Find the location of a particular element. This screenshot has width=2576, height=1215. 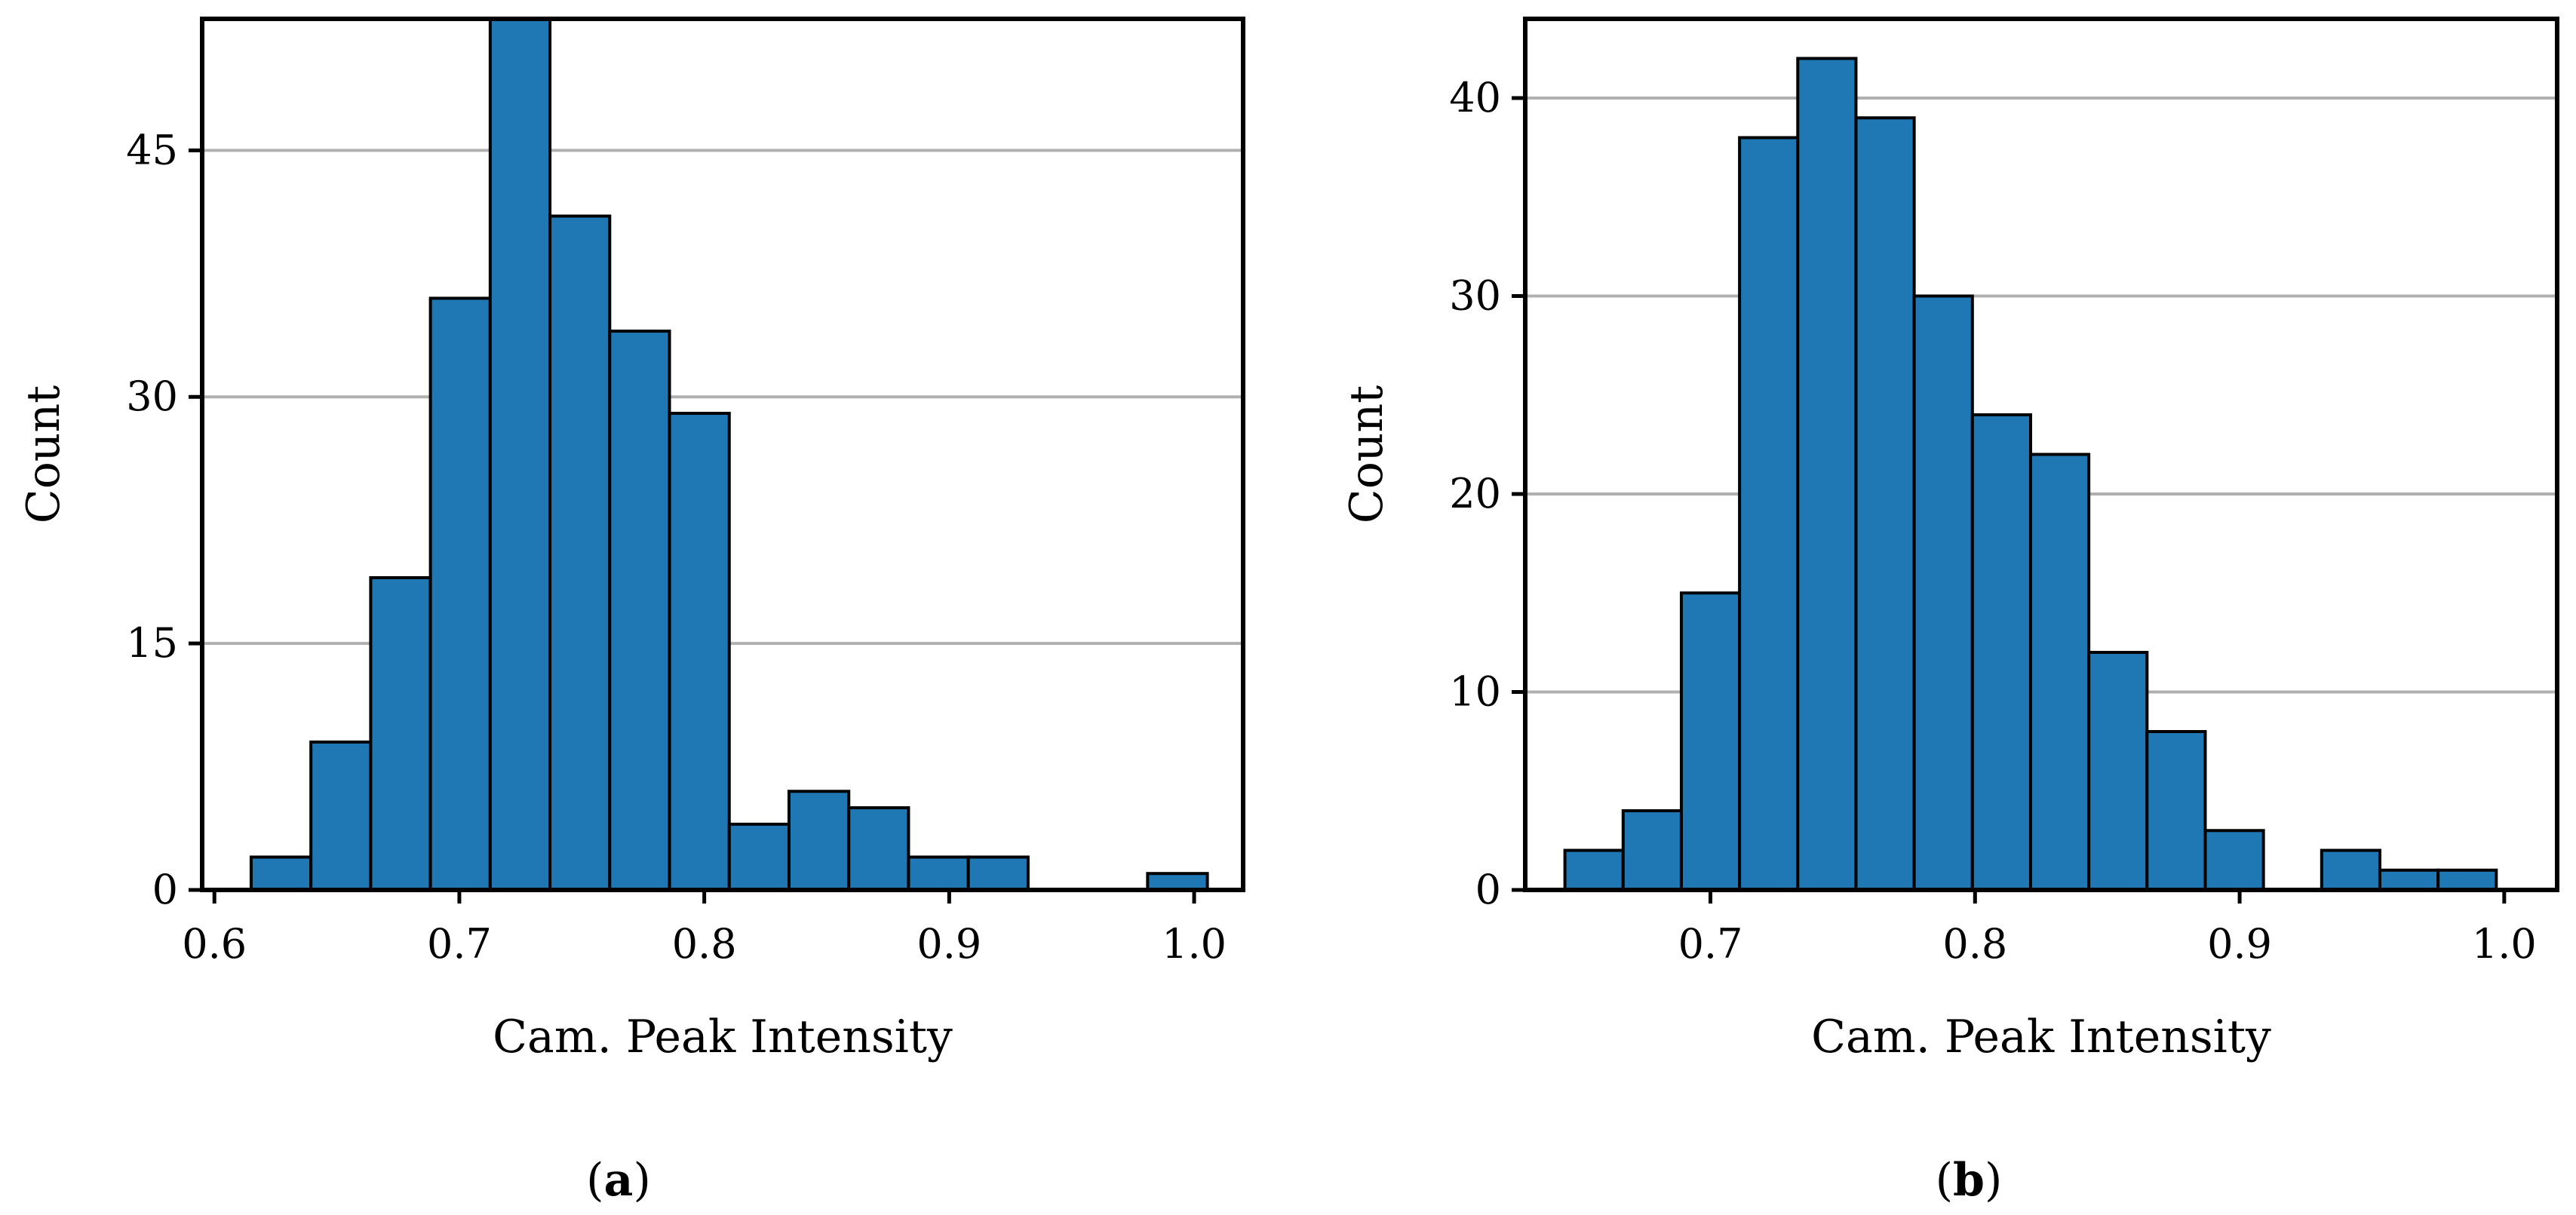

x-axis-label-a: Cam. Peak Intensity is located at coordinates (723, 1037).